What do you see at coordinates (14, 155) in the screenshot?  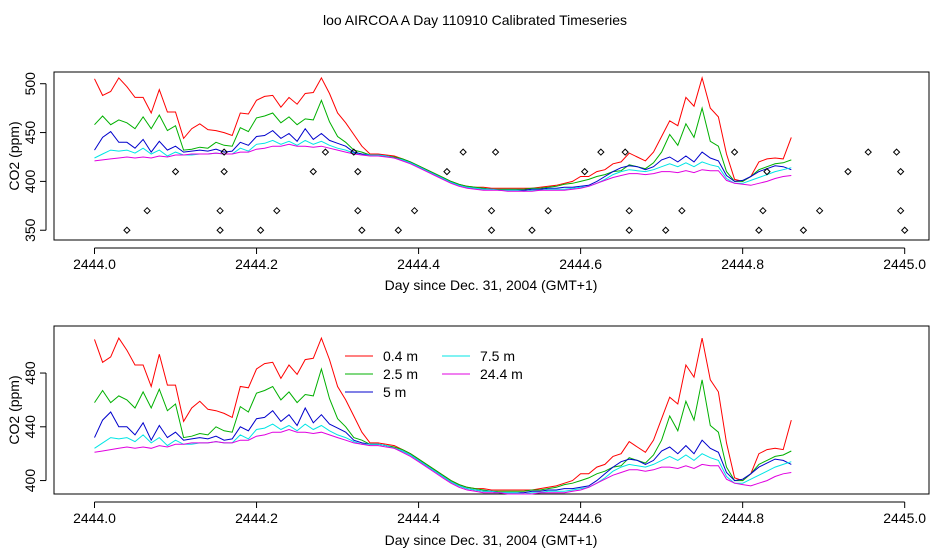 I see `top-y-axis-label: CO2 (ppm)` at bounding box center [14, 155].